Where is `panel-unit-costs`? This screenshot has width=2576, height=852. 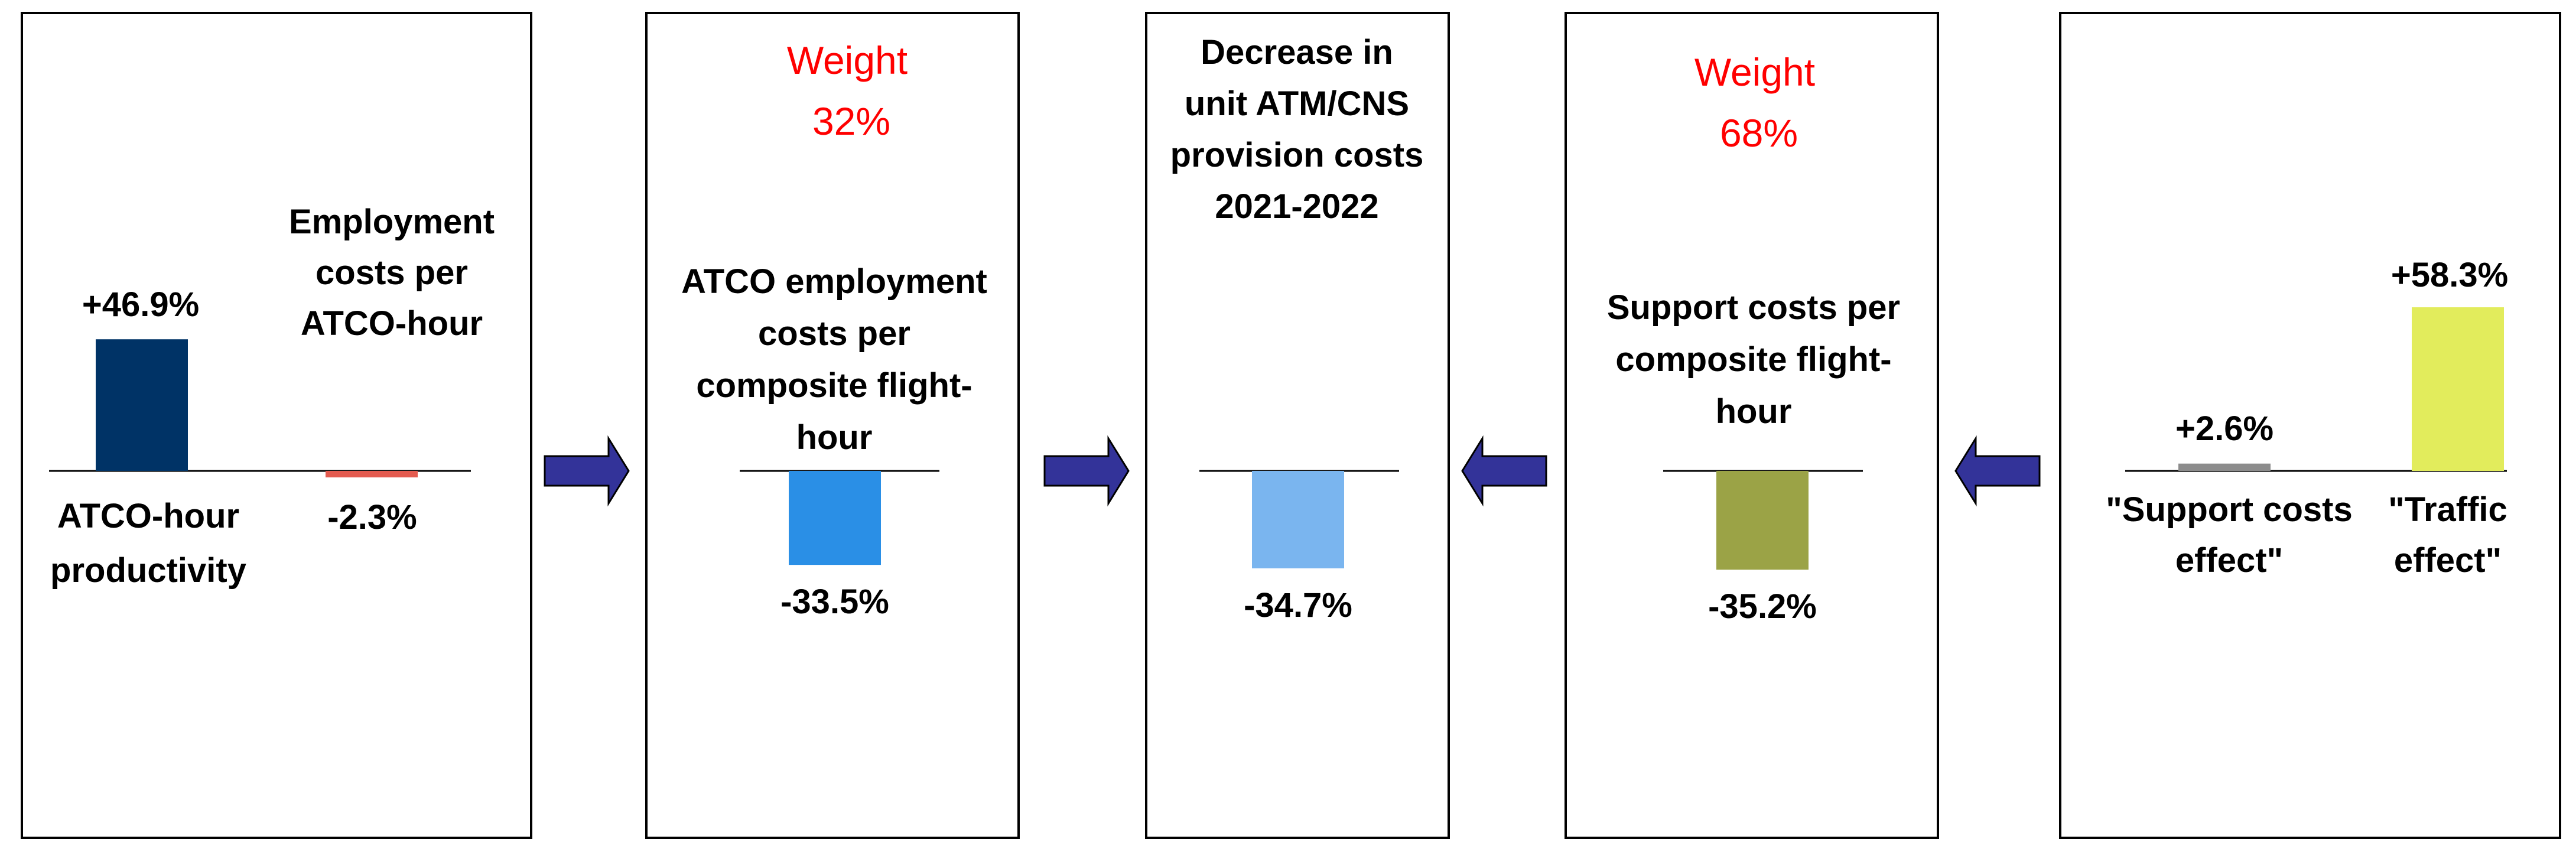 panel-unit-costs is located at coordinates (1297, 425).